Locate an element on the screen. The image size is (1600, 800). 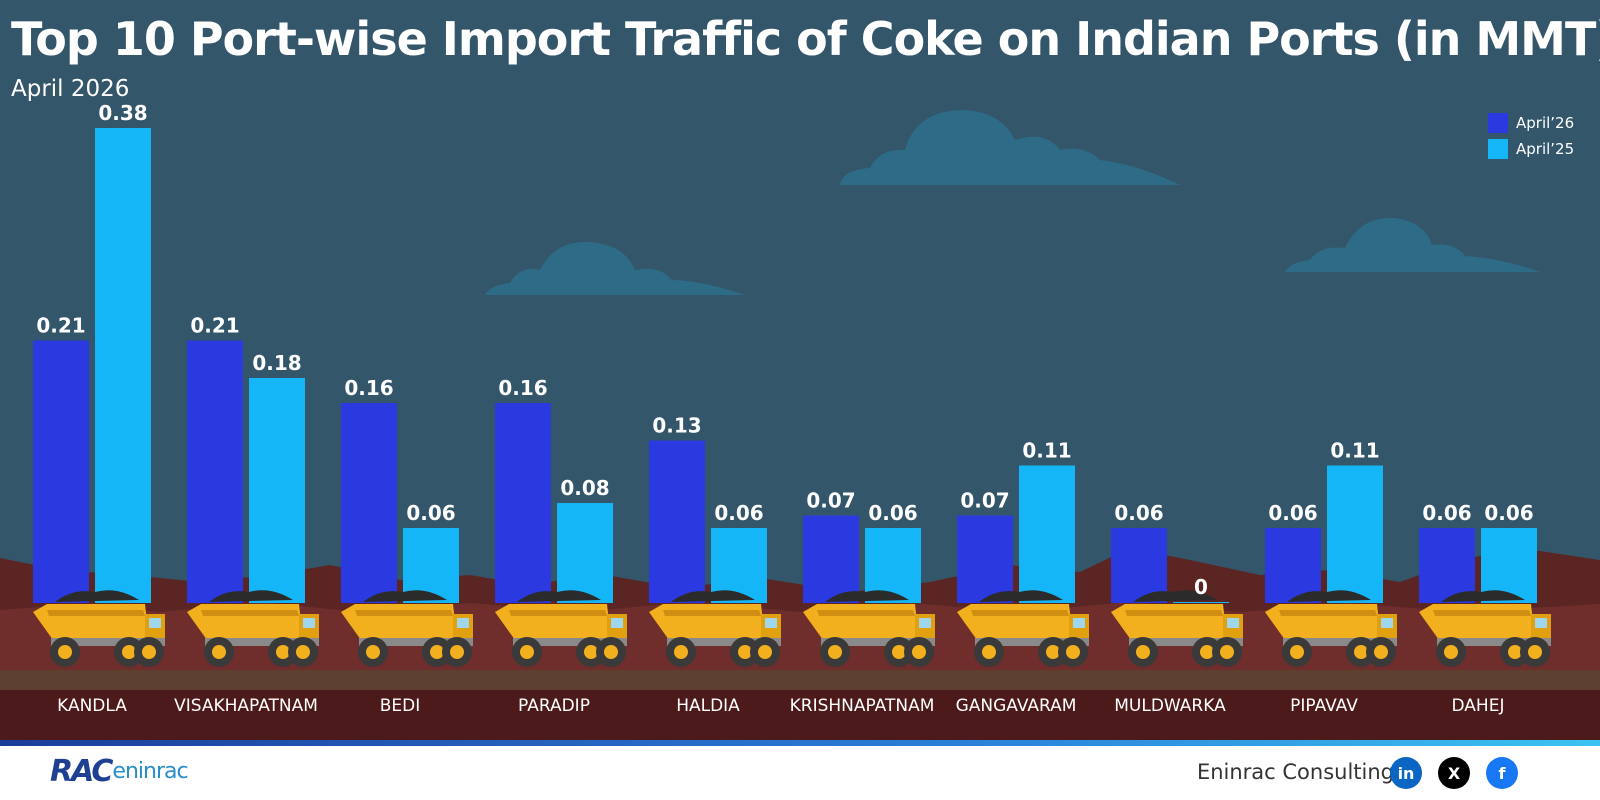
legend-label: April’26 is located at coordinates (1545, 123).